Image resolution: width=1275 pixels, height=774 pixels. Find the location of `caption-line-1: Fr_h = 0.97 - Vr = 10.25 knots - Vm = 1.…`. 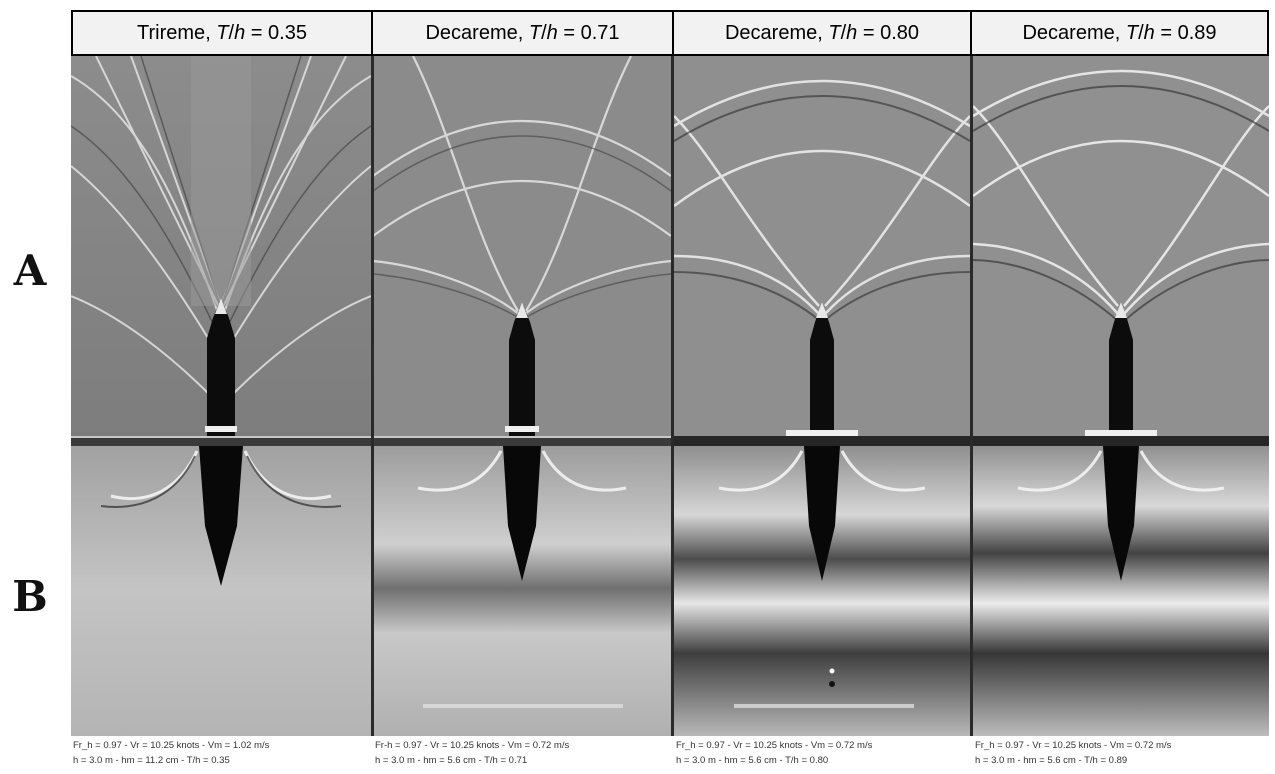

caption-line-1: Fr_h = 0.97 - Vr = 10.25 knots - Vm = 1.… is located at coordinates (171, 745).